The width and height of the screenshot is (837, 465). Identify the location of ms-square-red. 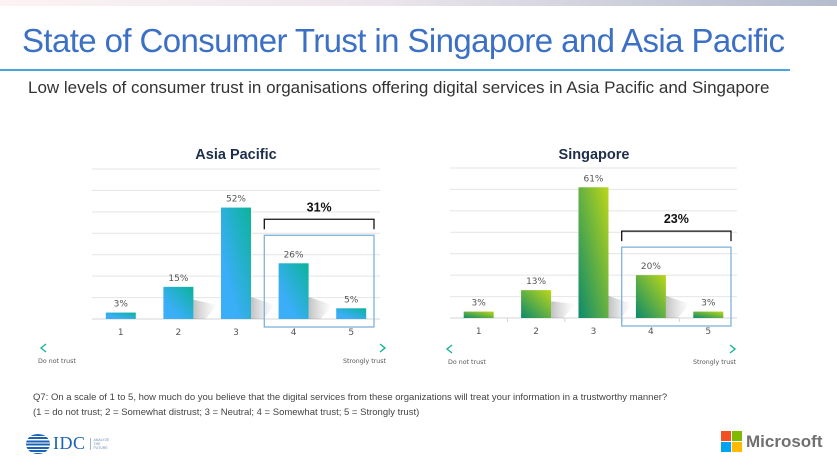
(726, 436).